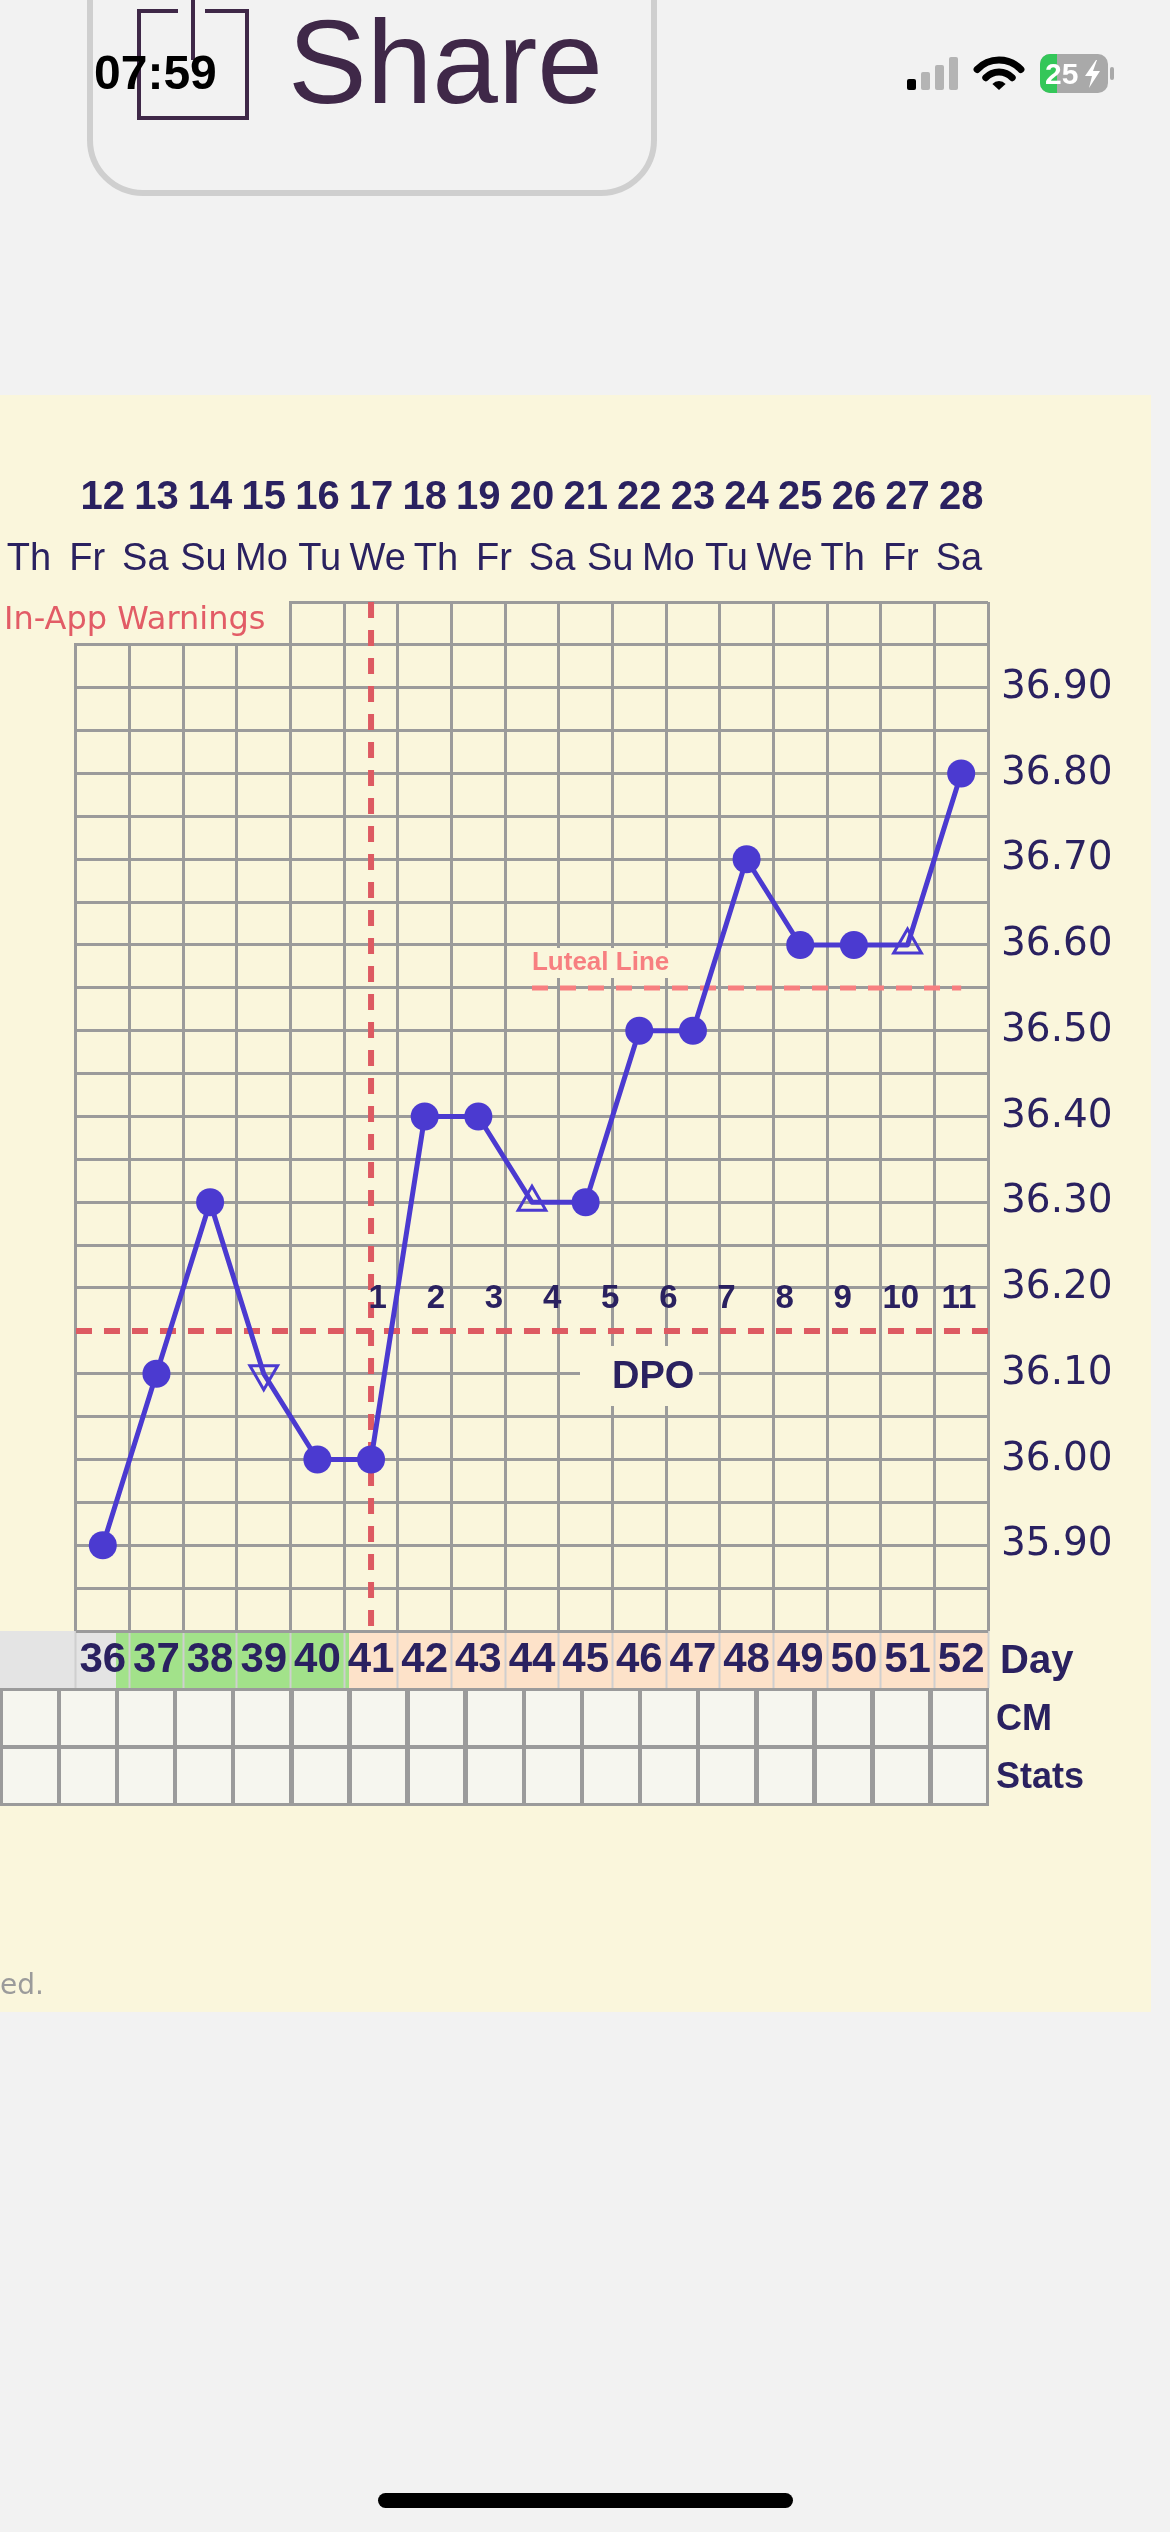 The height and width of the screenshot is (2532, 1170). What do you see at coordinates (424, 495) in the screenshot?
I see `x2-tick-label: 18` at bounding box center [424, 495].